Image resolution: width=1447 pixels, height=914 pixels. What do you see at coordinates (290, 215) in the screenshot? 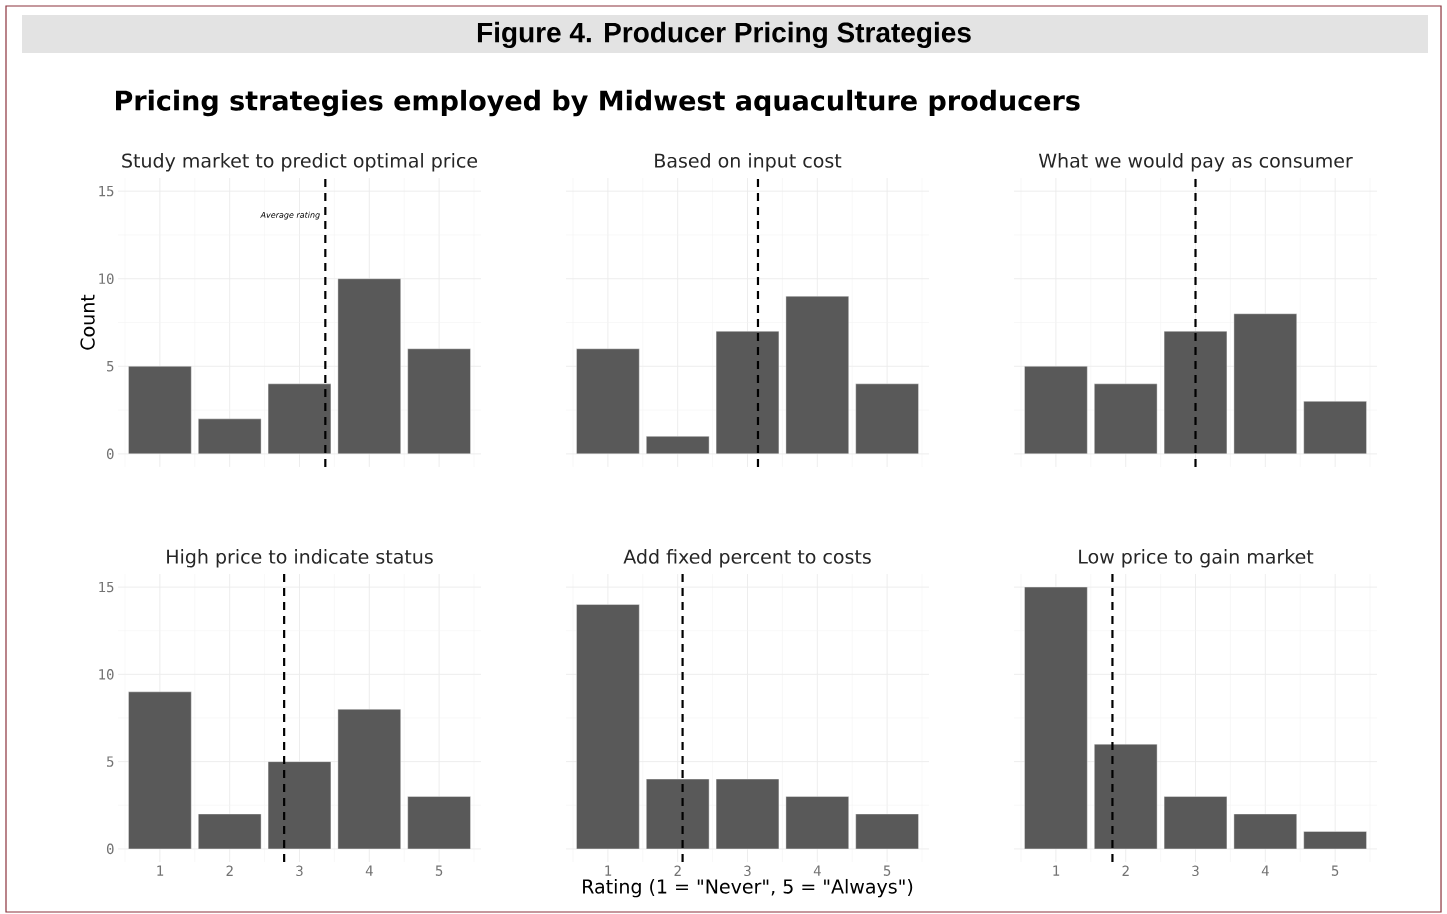
I see `ref-line-label: Average rating` at bounding box center [290, 215].